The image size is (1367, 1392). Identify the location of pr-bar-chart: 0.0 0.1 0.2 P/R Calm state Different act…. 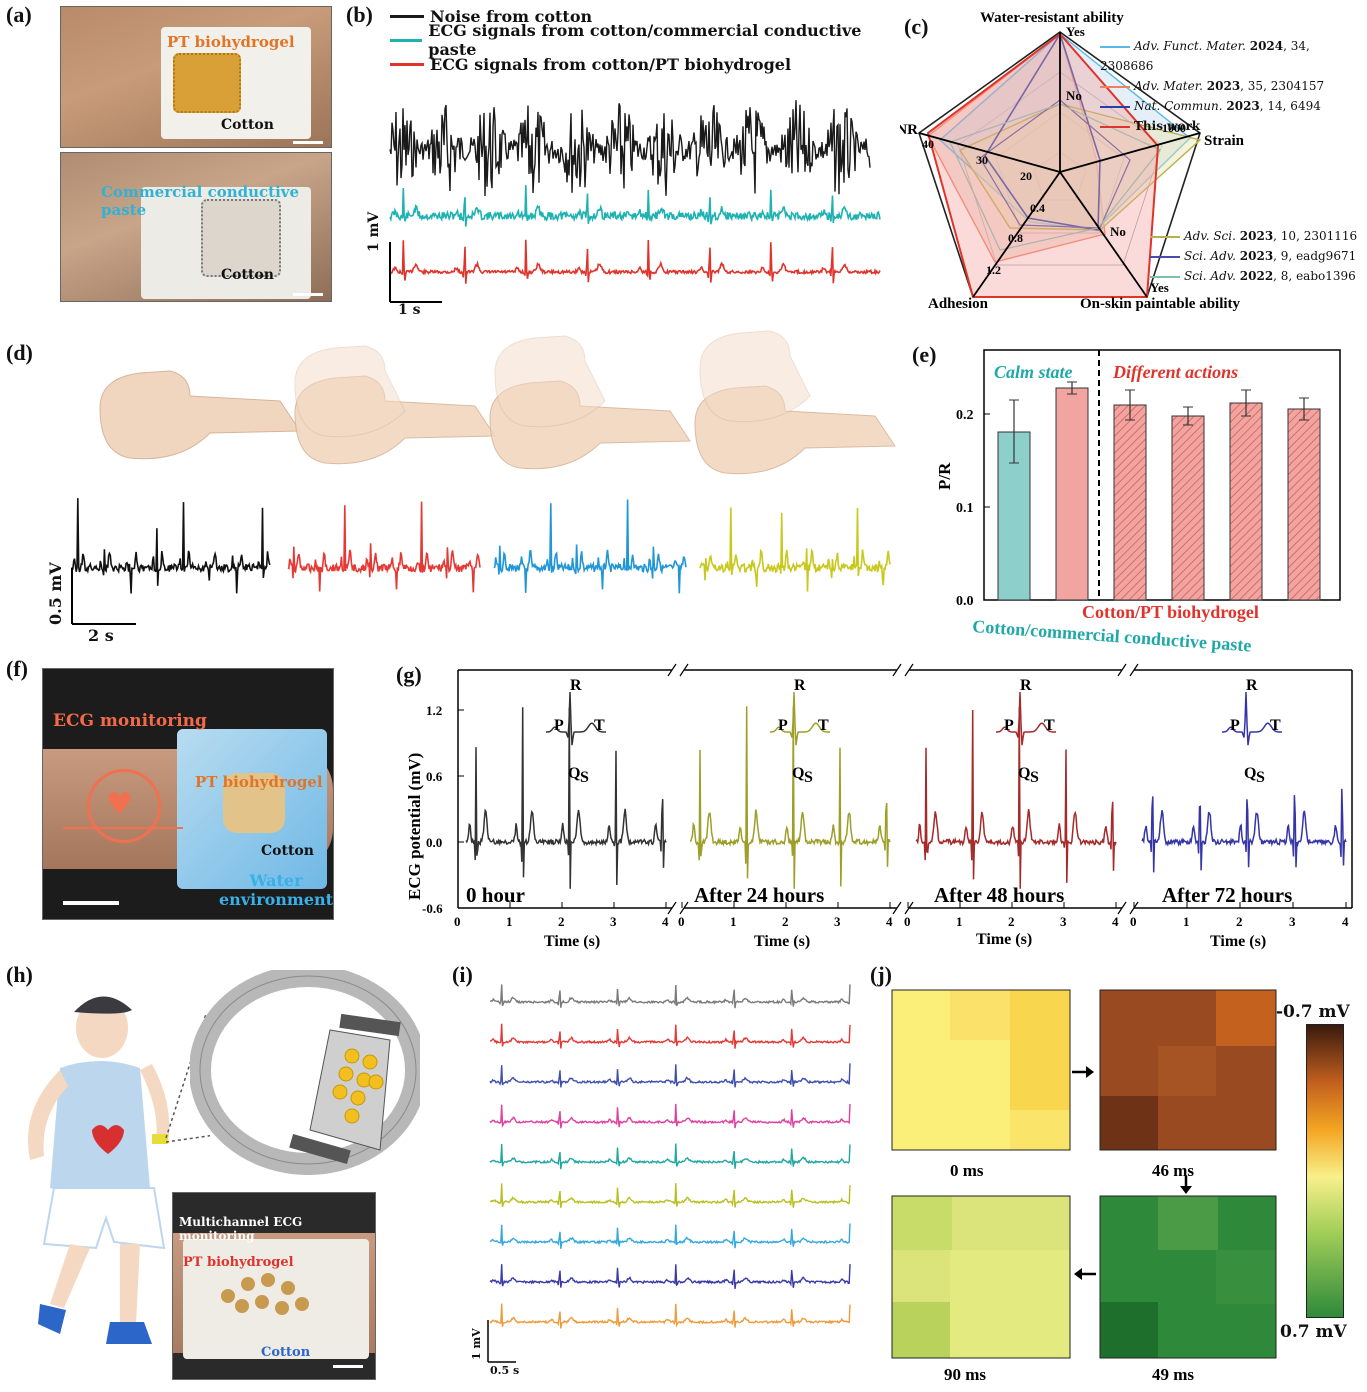
(1138, 502).